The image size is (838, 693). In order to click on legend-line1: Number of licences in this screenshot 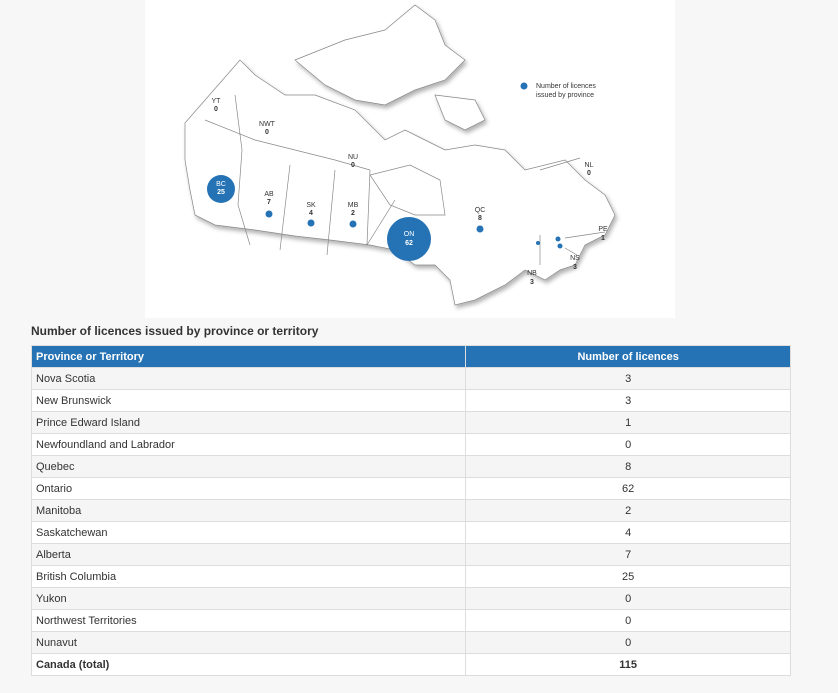, I will do `click(566, 86)`.